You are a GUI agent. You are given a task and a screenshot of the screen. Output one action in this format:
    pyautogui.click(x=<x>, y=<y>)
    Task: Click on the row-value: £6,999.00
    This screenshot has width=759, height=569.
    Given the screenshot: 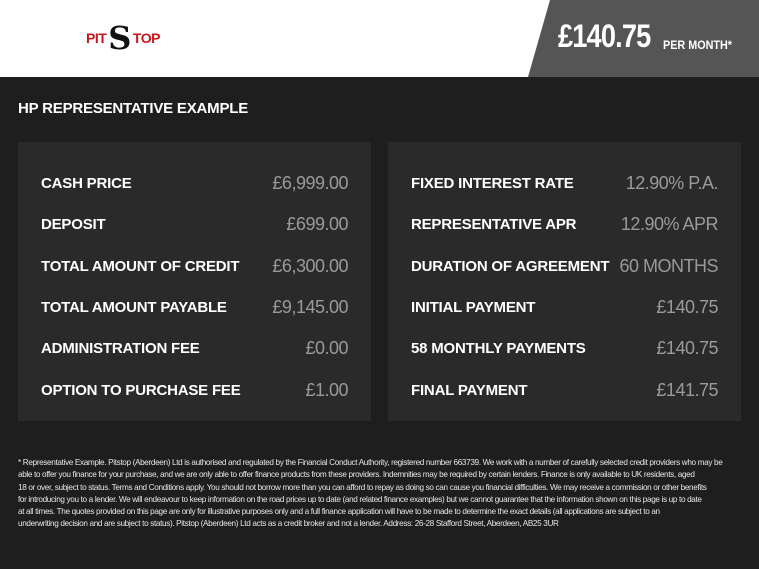 What is the action you would take?
    pyautogui.click(x=310, y=182)
    